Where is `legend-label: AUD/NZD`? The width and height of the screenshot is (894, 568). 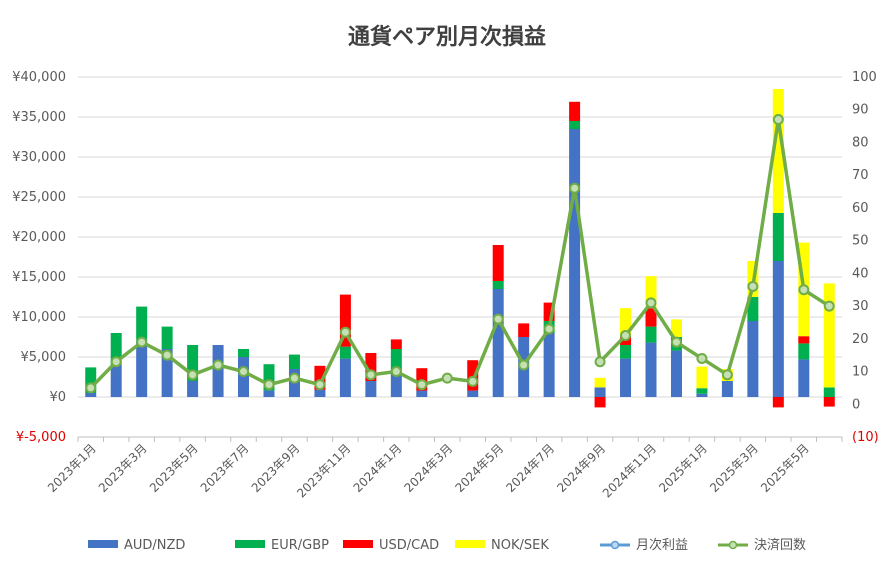
legend-label: AUD/NZD is located at coordinates (154, 545).